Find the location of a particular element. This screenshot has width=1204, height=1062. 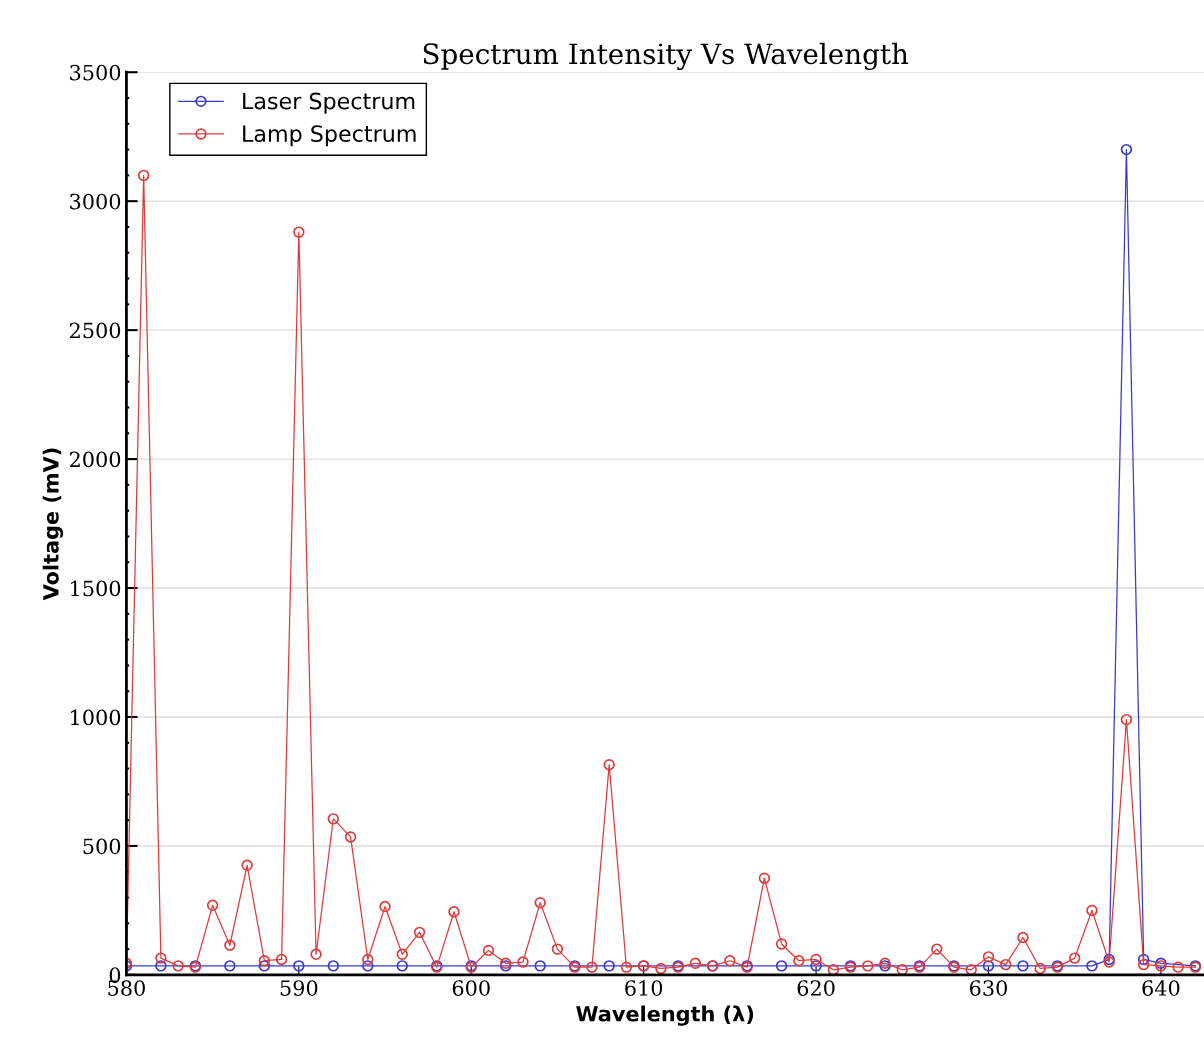

y-tick-label: 500 is located at coordinates (102, 846).